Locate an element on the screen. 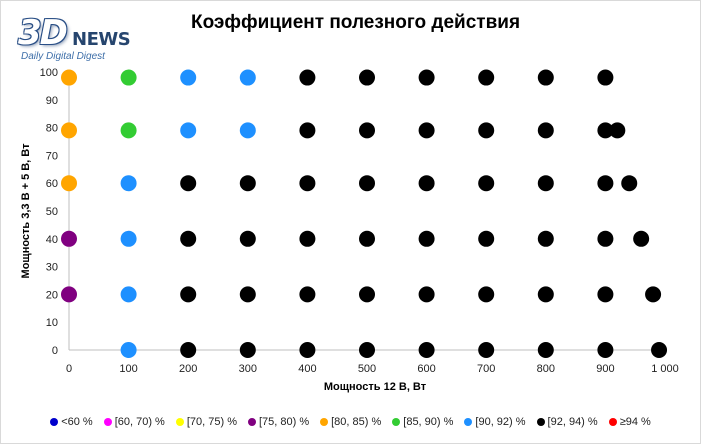  legend-label: [75, 80) % is located at coordinates (284, 422).